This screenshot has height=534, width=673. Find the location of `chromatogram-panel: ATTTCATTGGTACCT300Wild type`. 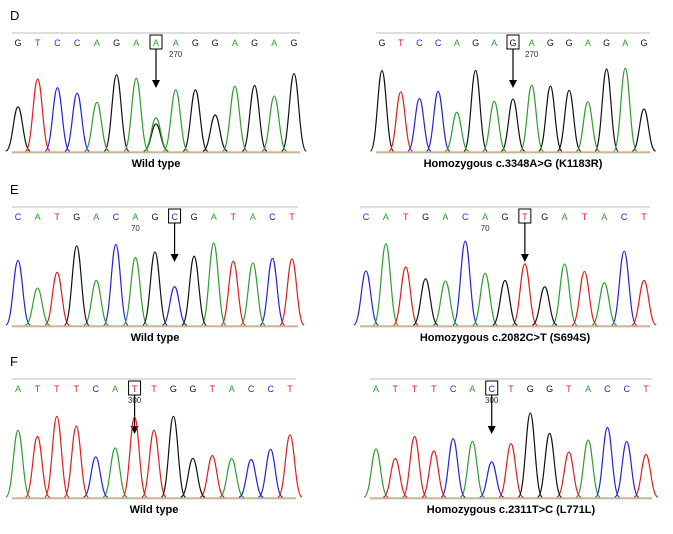

chromatogram-panel: ATTTCATTGGTACCT300Wild type is located at coordinates (154, 447).